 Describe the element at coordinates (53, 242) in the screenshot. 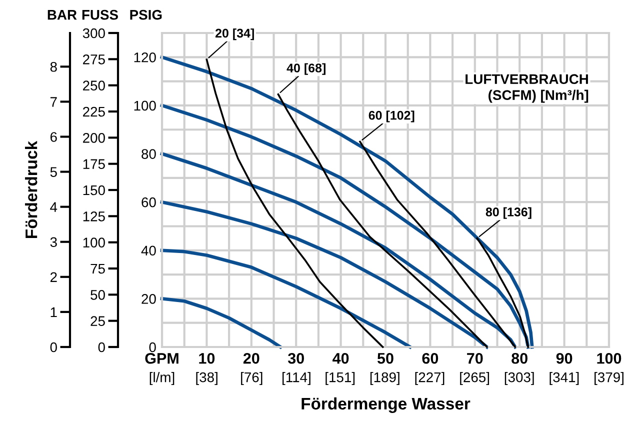

I see `y3-tick-label: 3` at that location.